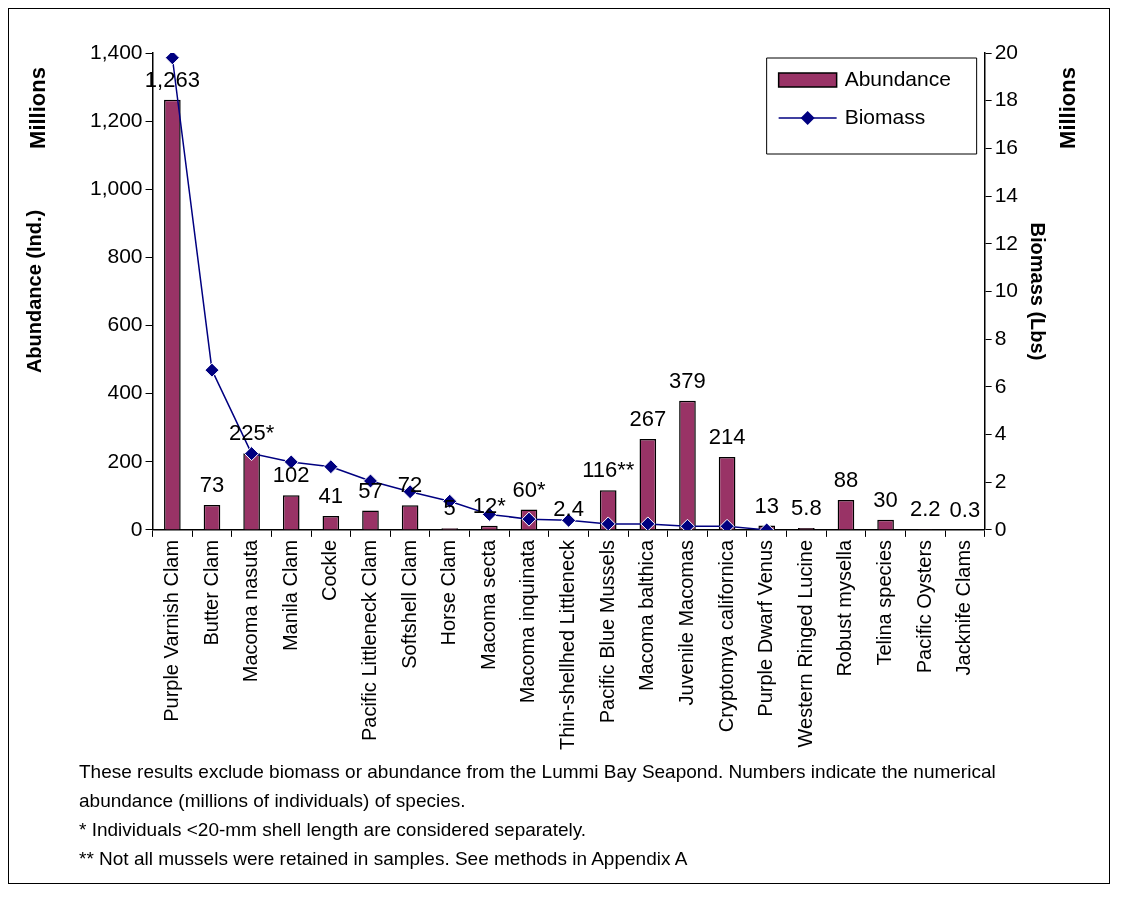  Describe the element at coordinates (925, 509) in the screenshot. I see `data-label: 2.2` at that location.